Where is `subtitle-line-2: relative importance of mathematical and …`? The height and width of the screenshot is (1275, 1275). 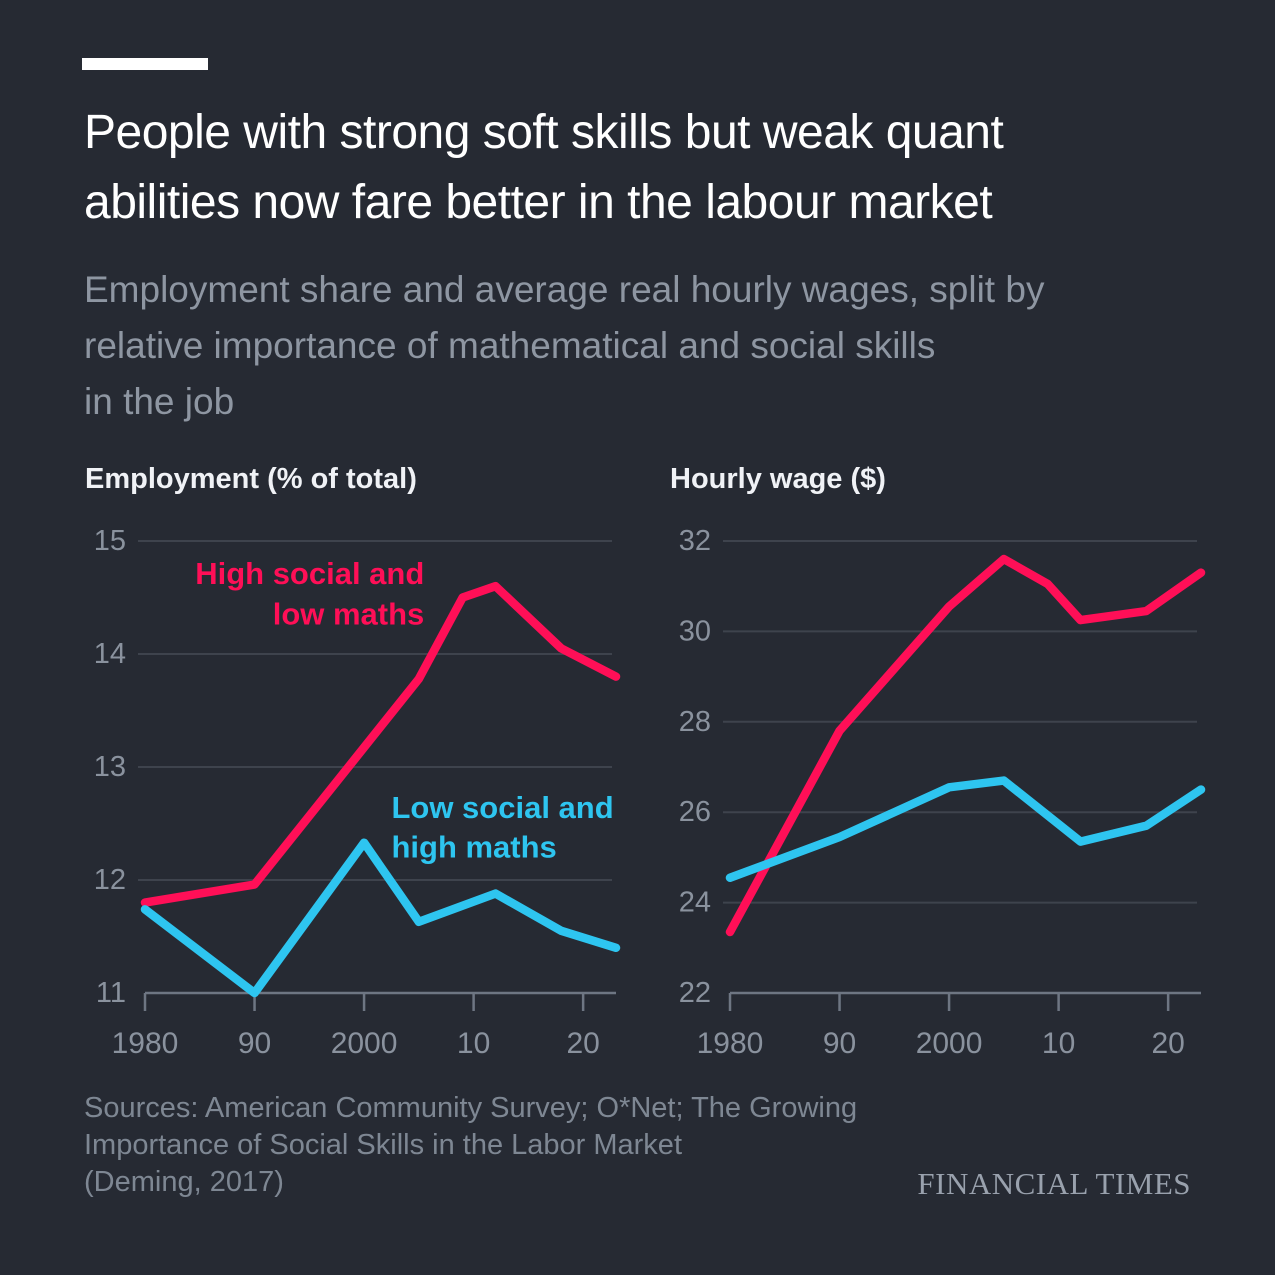
subtitle-line-2: relative importance of mathematical and … is located at coordinates (510, 345).